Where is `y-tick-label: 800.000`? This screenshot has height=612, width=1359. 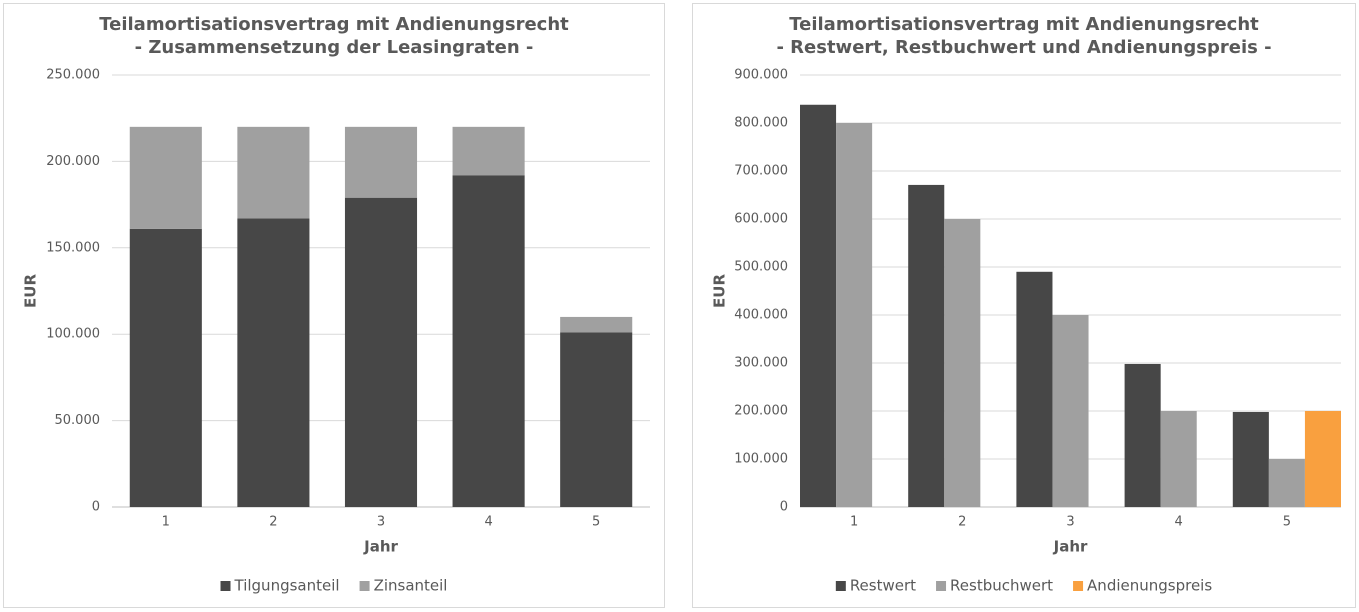 y-tick-label: 800.000 is located at coordinates (761, 123).